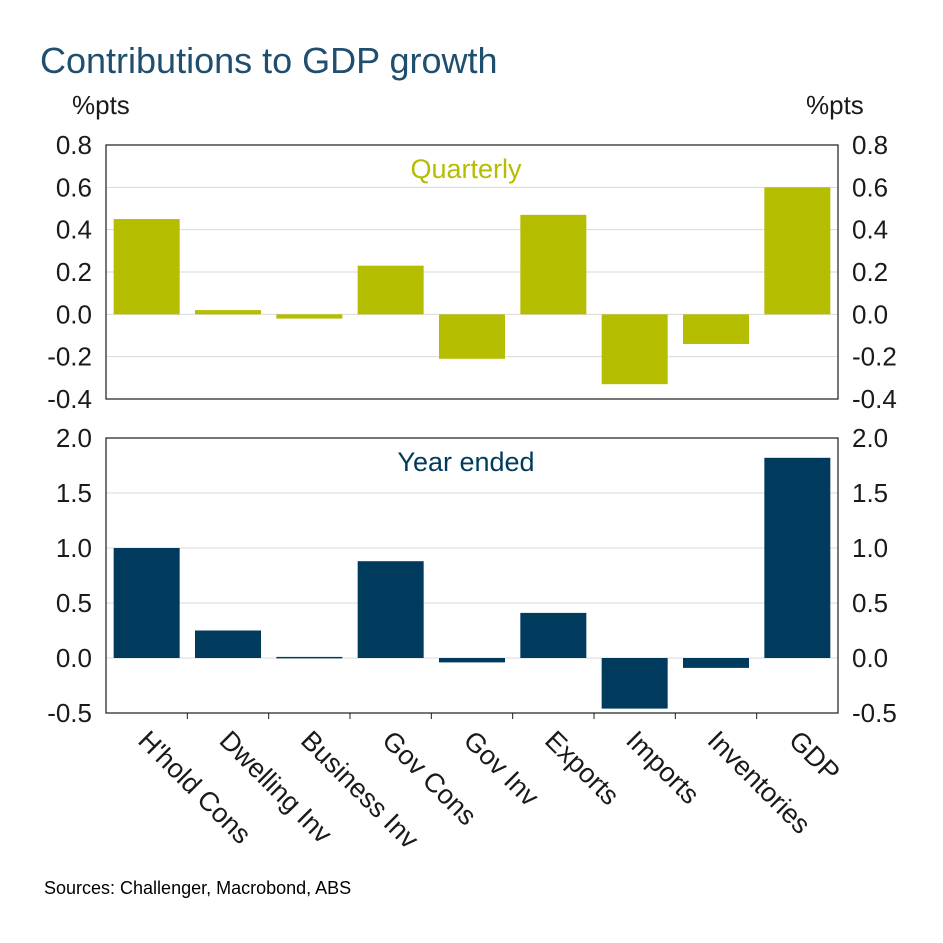  Describe the element at coordinates (74, 230) in the screenshot. I see `quarterly-ytick-left: 0.4` at that location.